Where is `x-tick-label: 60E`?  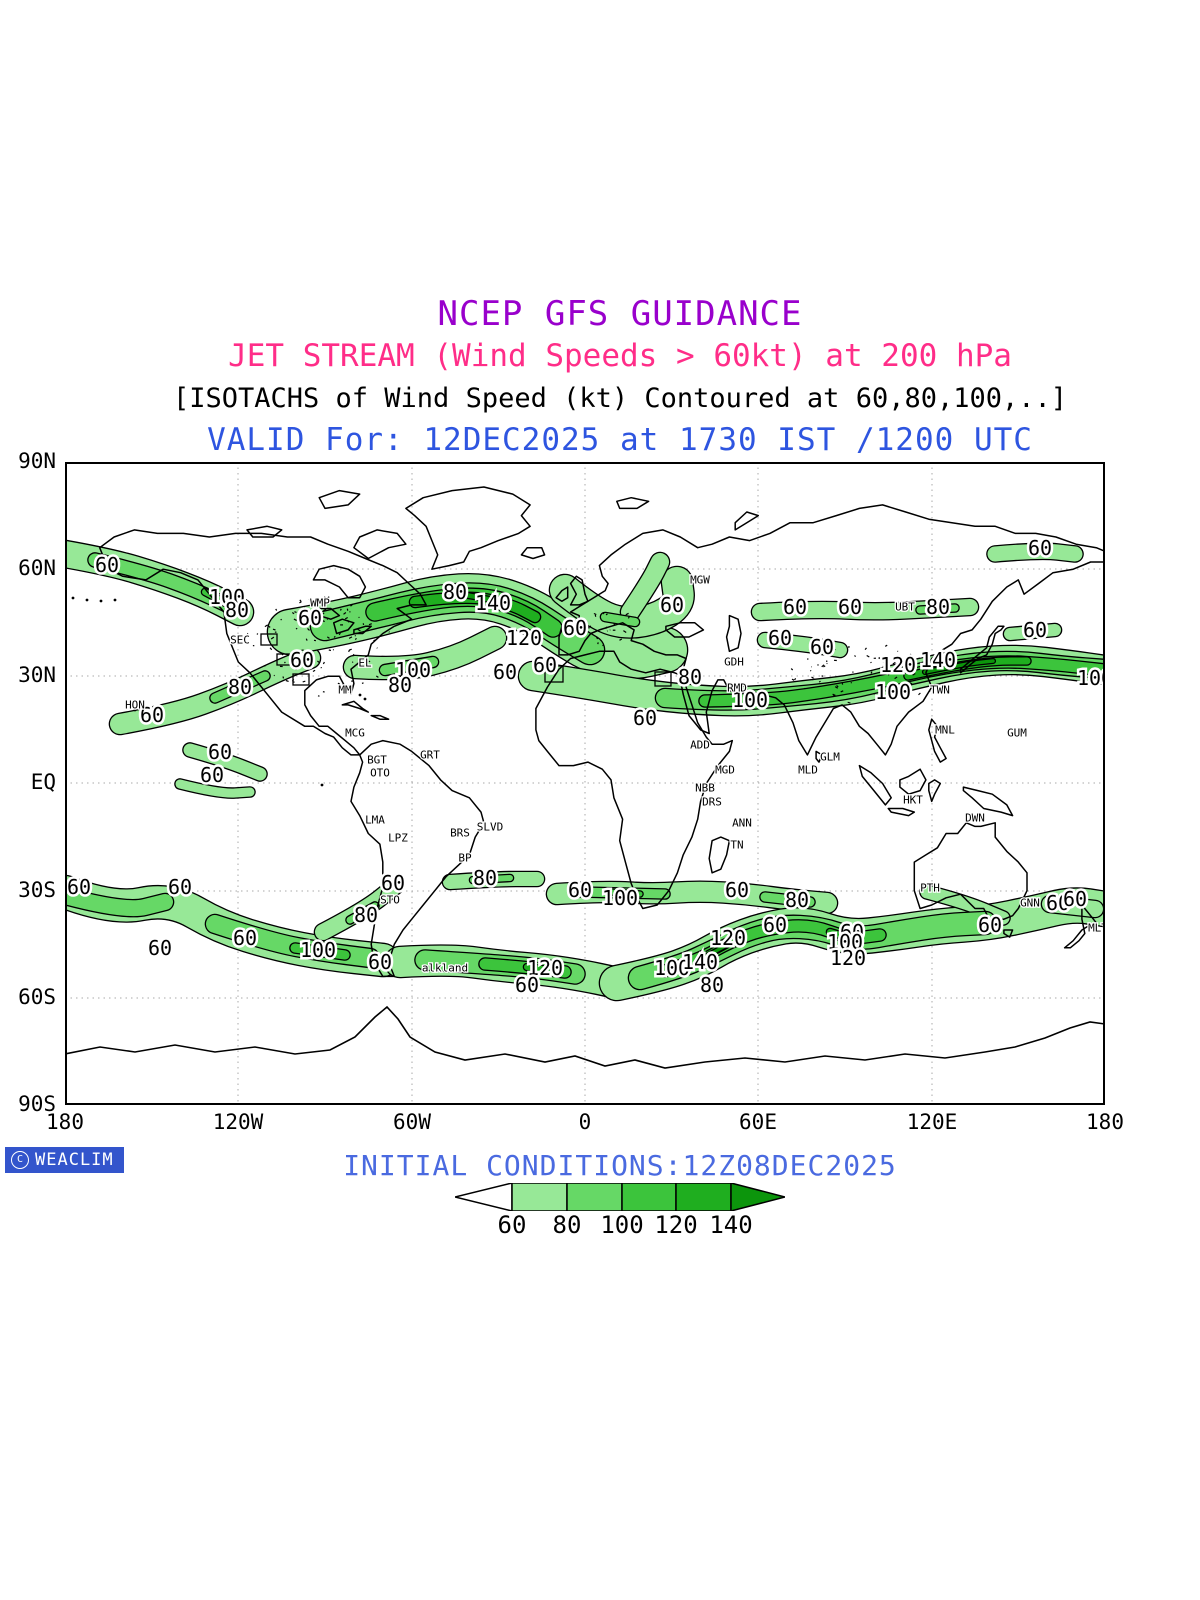
x-tick-label: 60E is located at coordinates (758, 1122).